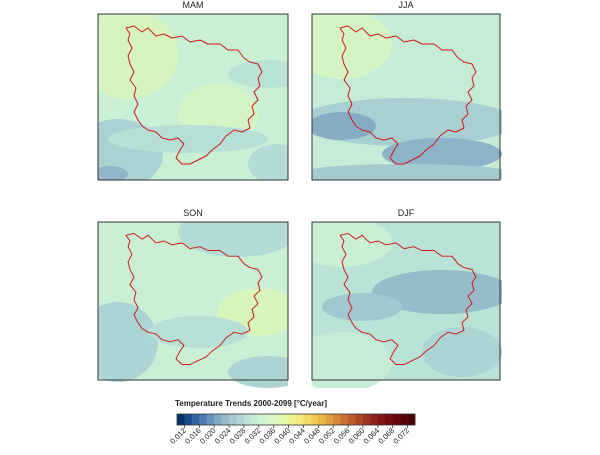 The height and width of the screenshot is (455, 600). Describe the element at coordinates (372, 436) in the screenshot. I see `colorbar-tick-label: 0.064` at that location.